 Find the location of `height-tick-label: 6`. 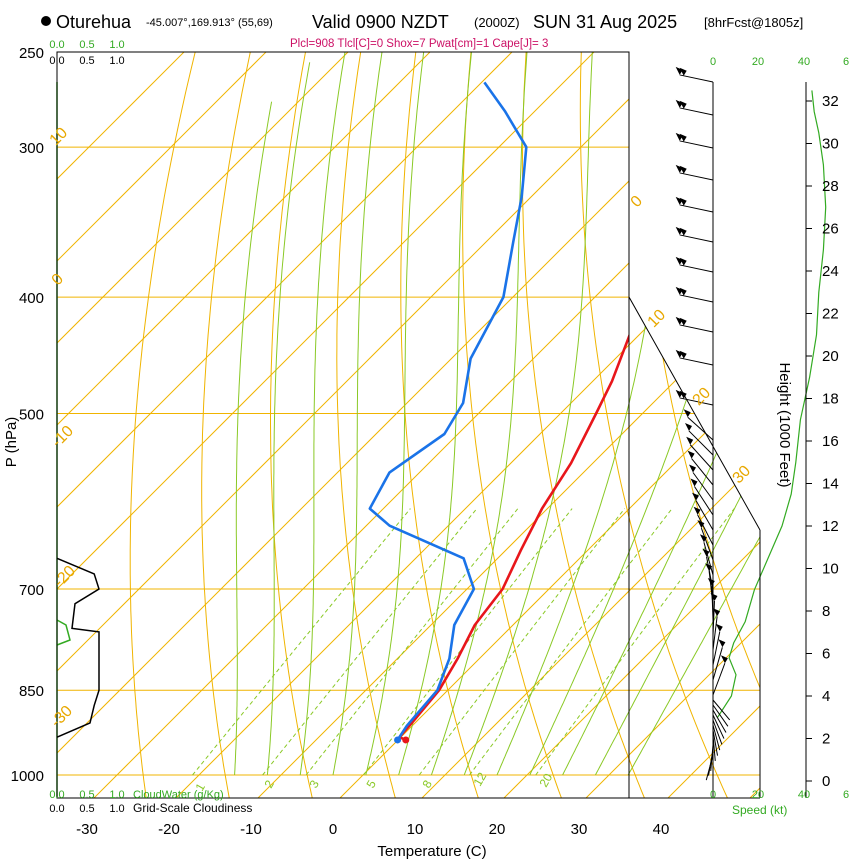

height-tick-label: 6 is located at coordinates (826, 654).